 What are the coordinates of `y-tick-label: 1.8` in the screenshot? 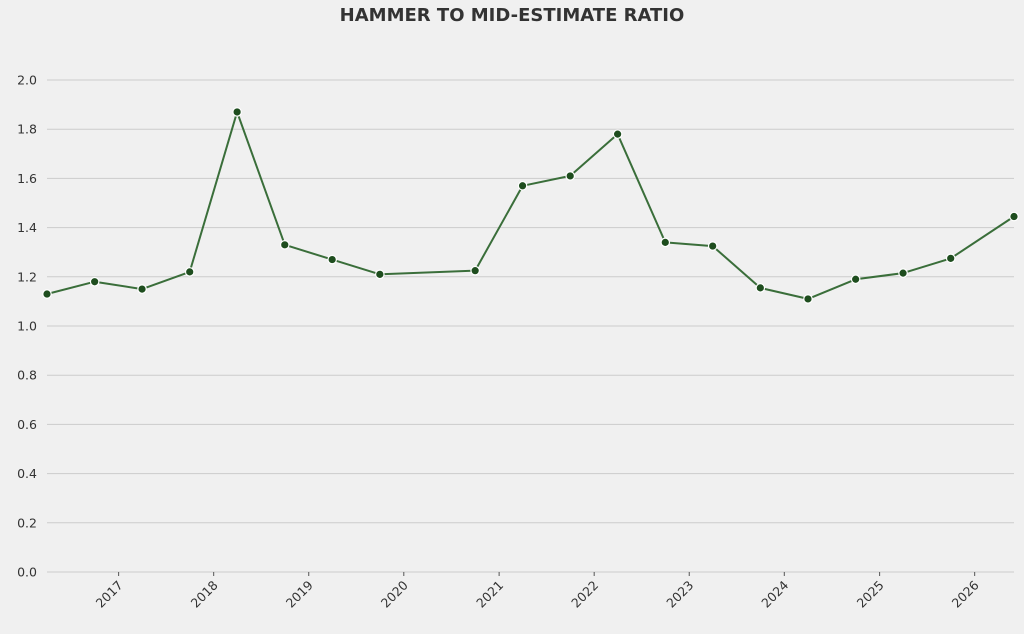 It's located at (27, 129).